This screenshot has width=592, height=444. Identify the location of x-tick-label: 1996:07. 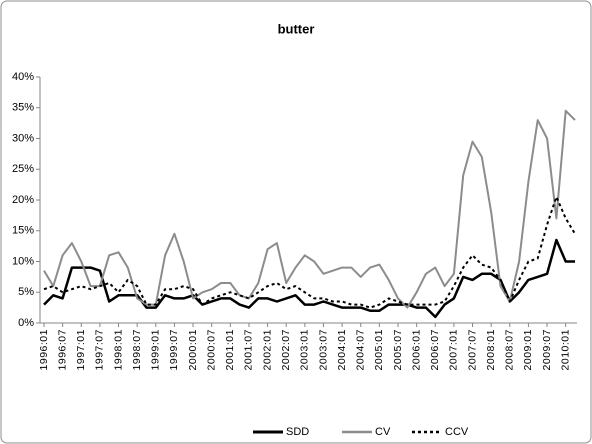
(62, 349).